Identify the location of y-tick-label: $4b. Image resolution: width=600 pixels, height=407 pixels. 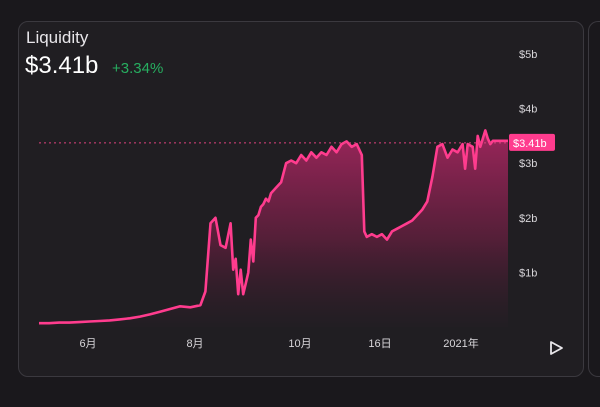
(528, 110).